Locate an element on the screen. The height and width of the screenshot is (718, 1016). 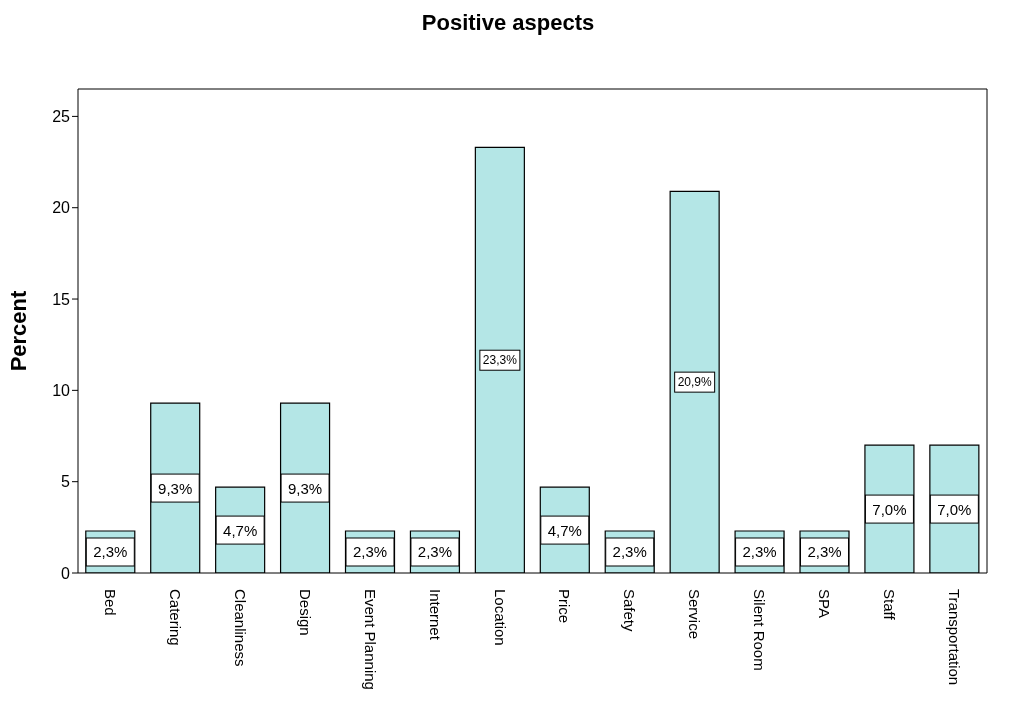
data-label: 20,9% is located at coordinates (694, 382).